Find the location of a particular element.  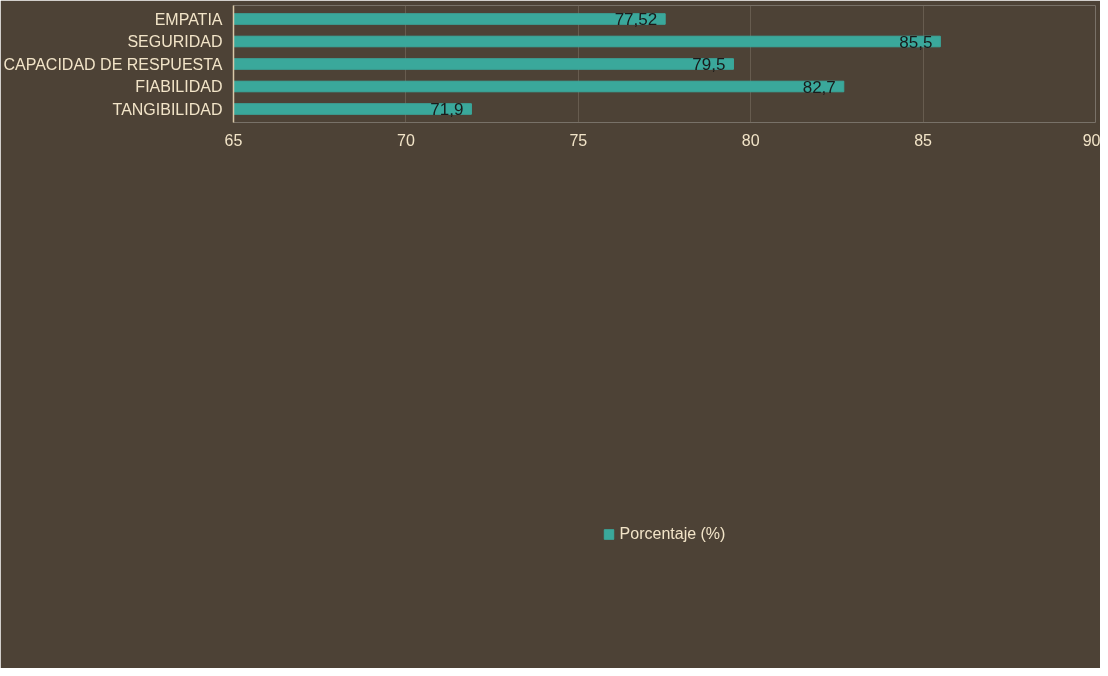

data-label: 79,5 is located at coordinates (709, 64).